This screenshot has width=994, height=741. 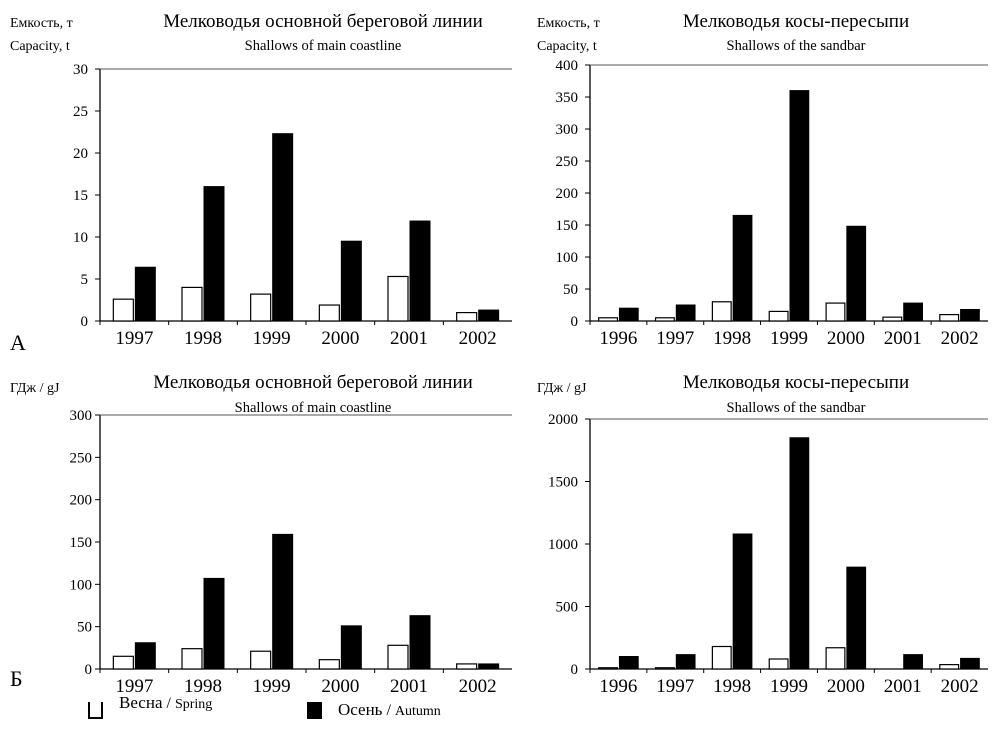 I want to click on legend-autumn-sep: /, so click(x=388, y=710).